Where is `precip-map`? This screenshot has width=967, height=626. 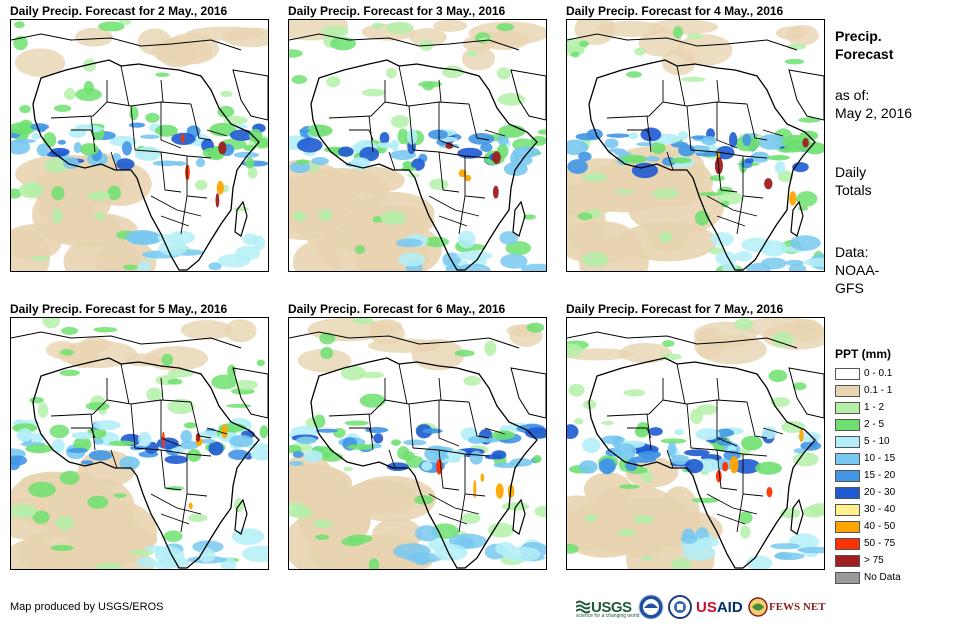 precip-map is located at coordinates (695, 145).